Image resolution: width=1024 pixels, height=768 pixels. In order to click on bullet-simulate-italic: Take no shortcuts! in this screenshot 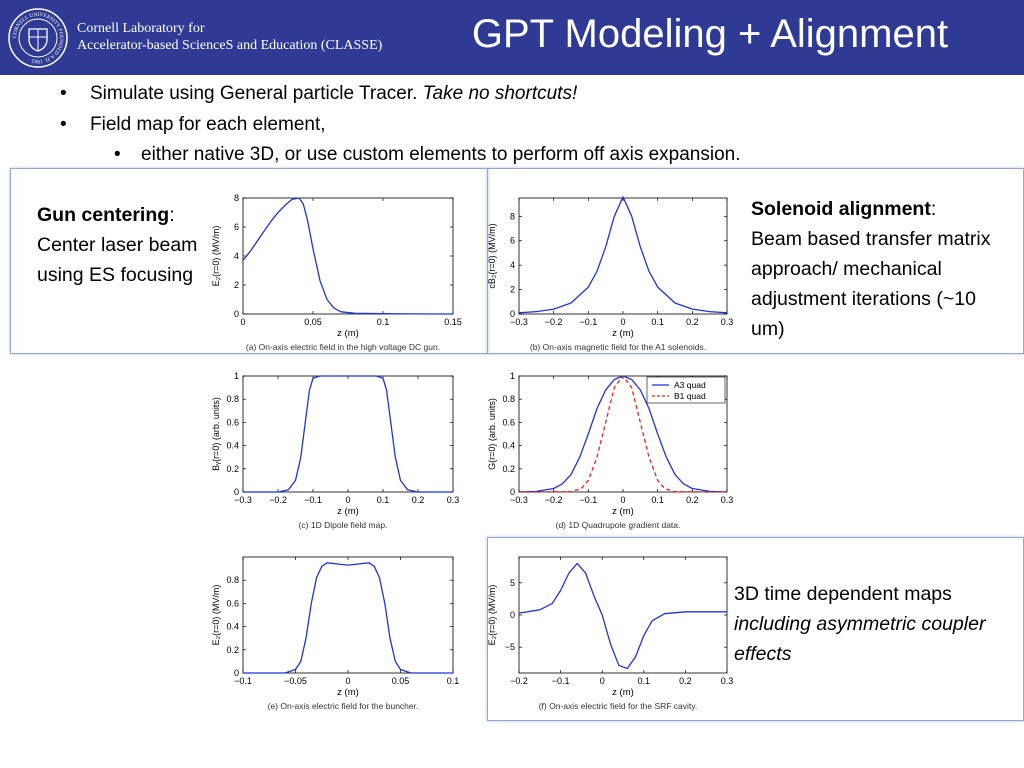, I will do `click(500, 93)`.